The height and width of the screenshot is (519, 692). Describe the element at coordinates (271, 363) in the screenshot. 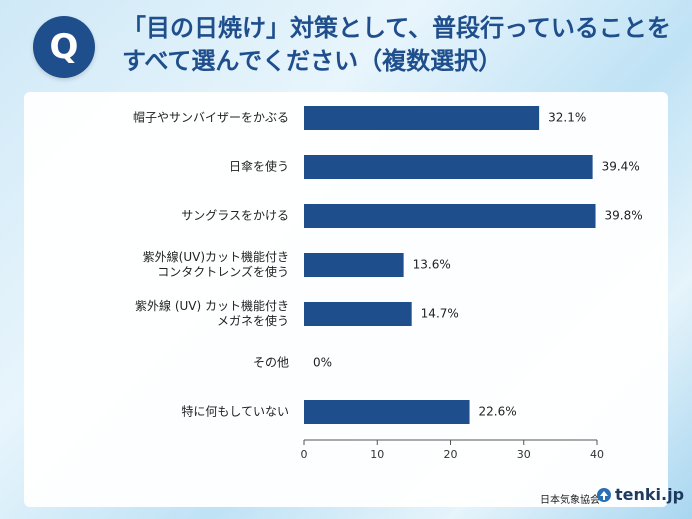

I see `category-label: その他` at that location.